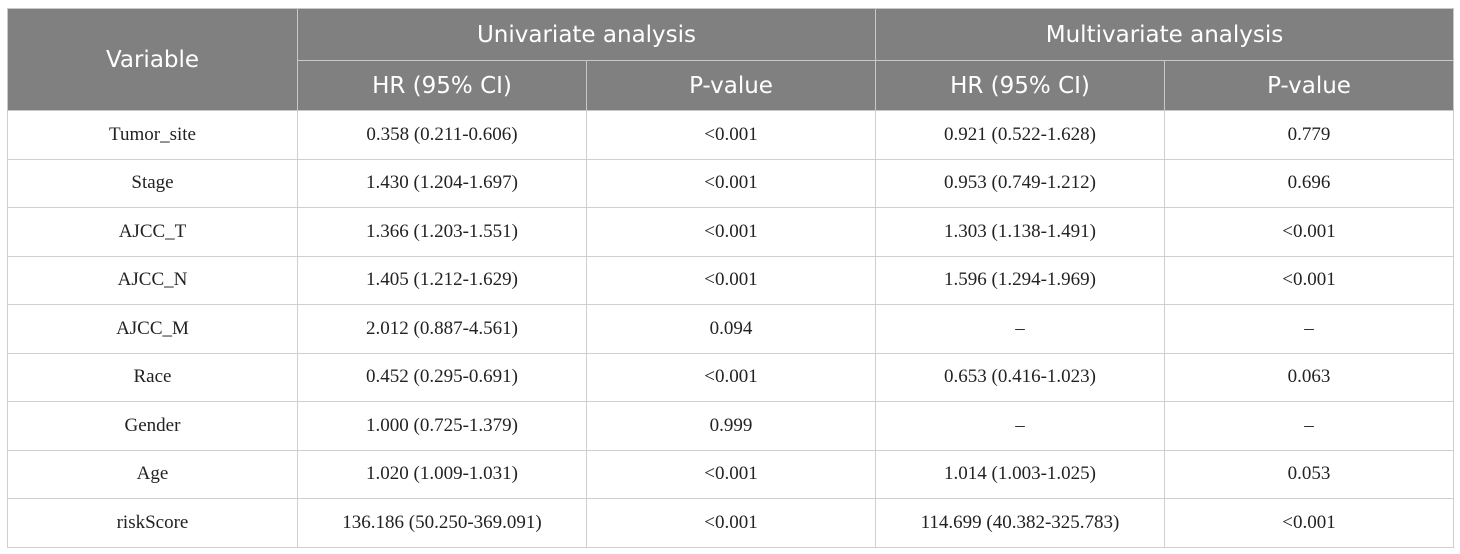 The width and height of the screenshot is (1460, 554). What do you see at coordinates (152, 280) in the screenshot?
I see `variable-cell: AJCC_N` at bounding box center [152, 280].